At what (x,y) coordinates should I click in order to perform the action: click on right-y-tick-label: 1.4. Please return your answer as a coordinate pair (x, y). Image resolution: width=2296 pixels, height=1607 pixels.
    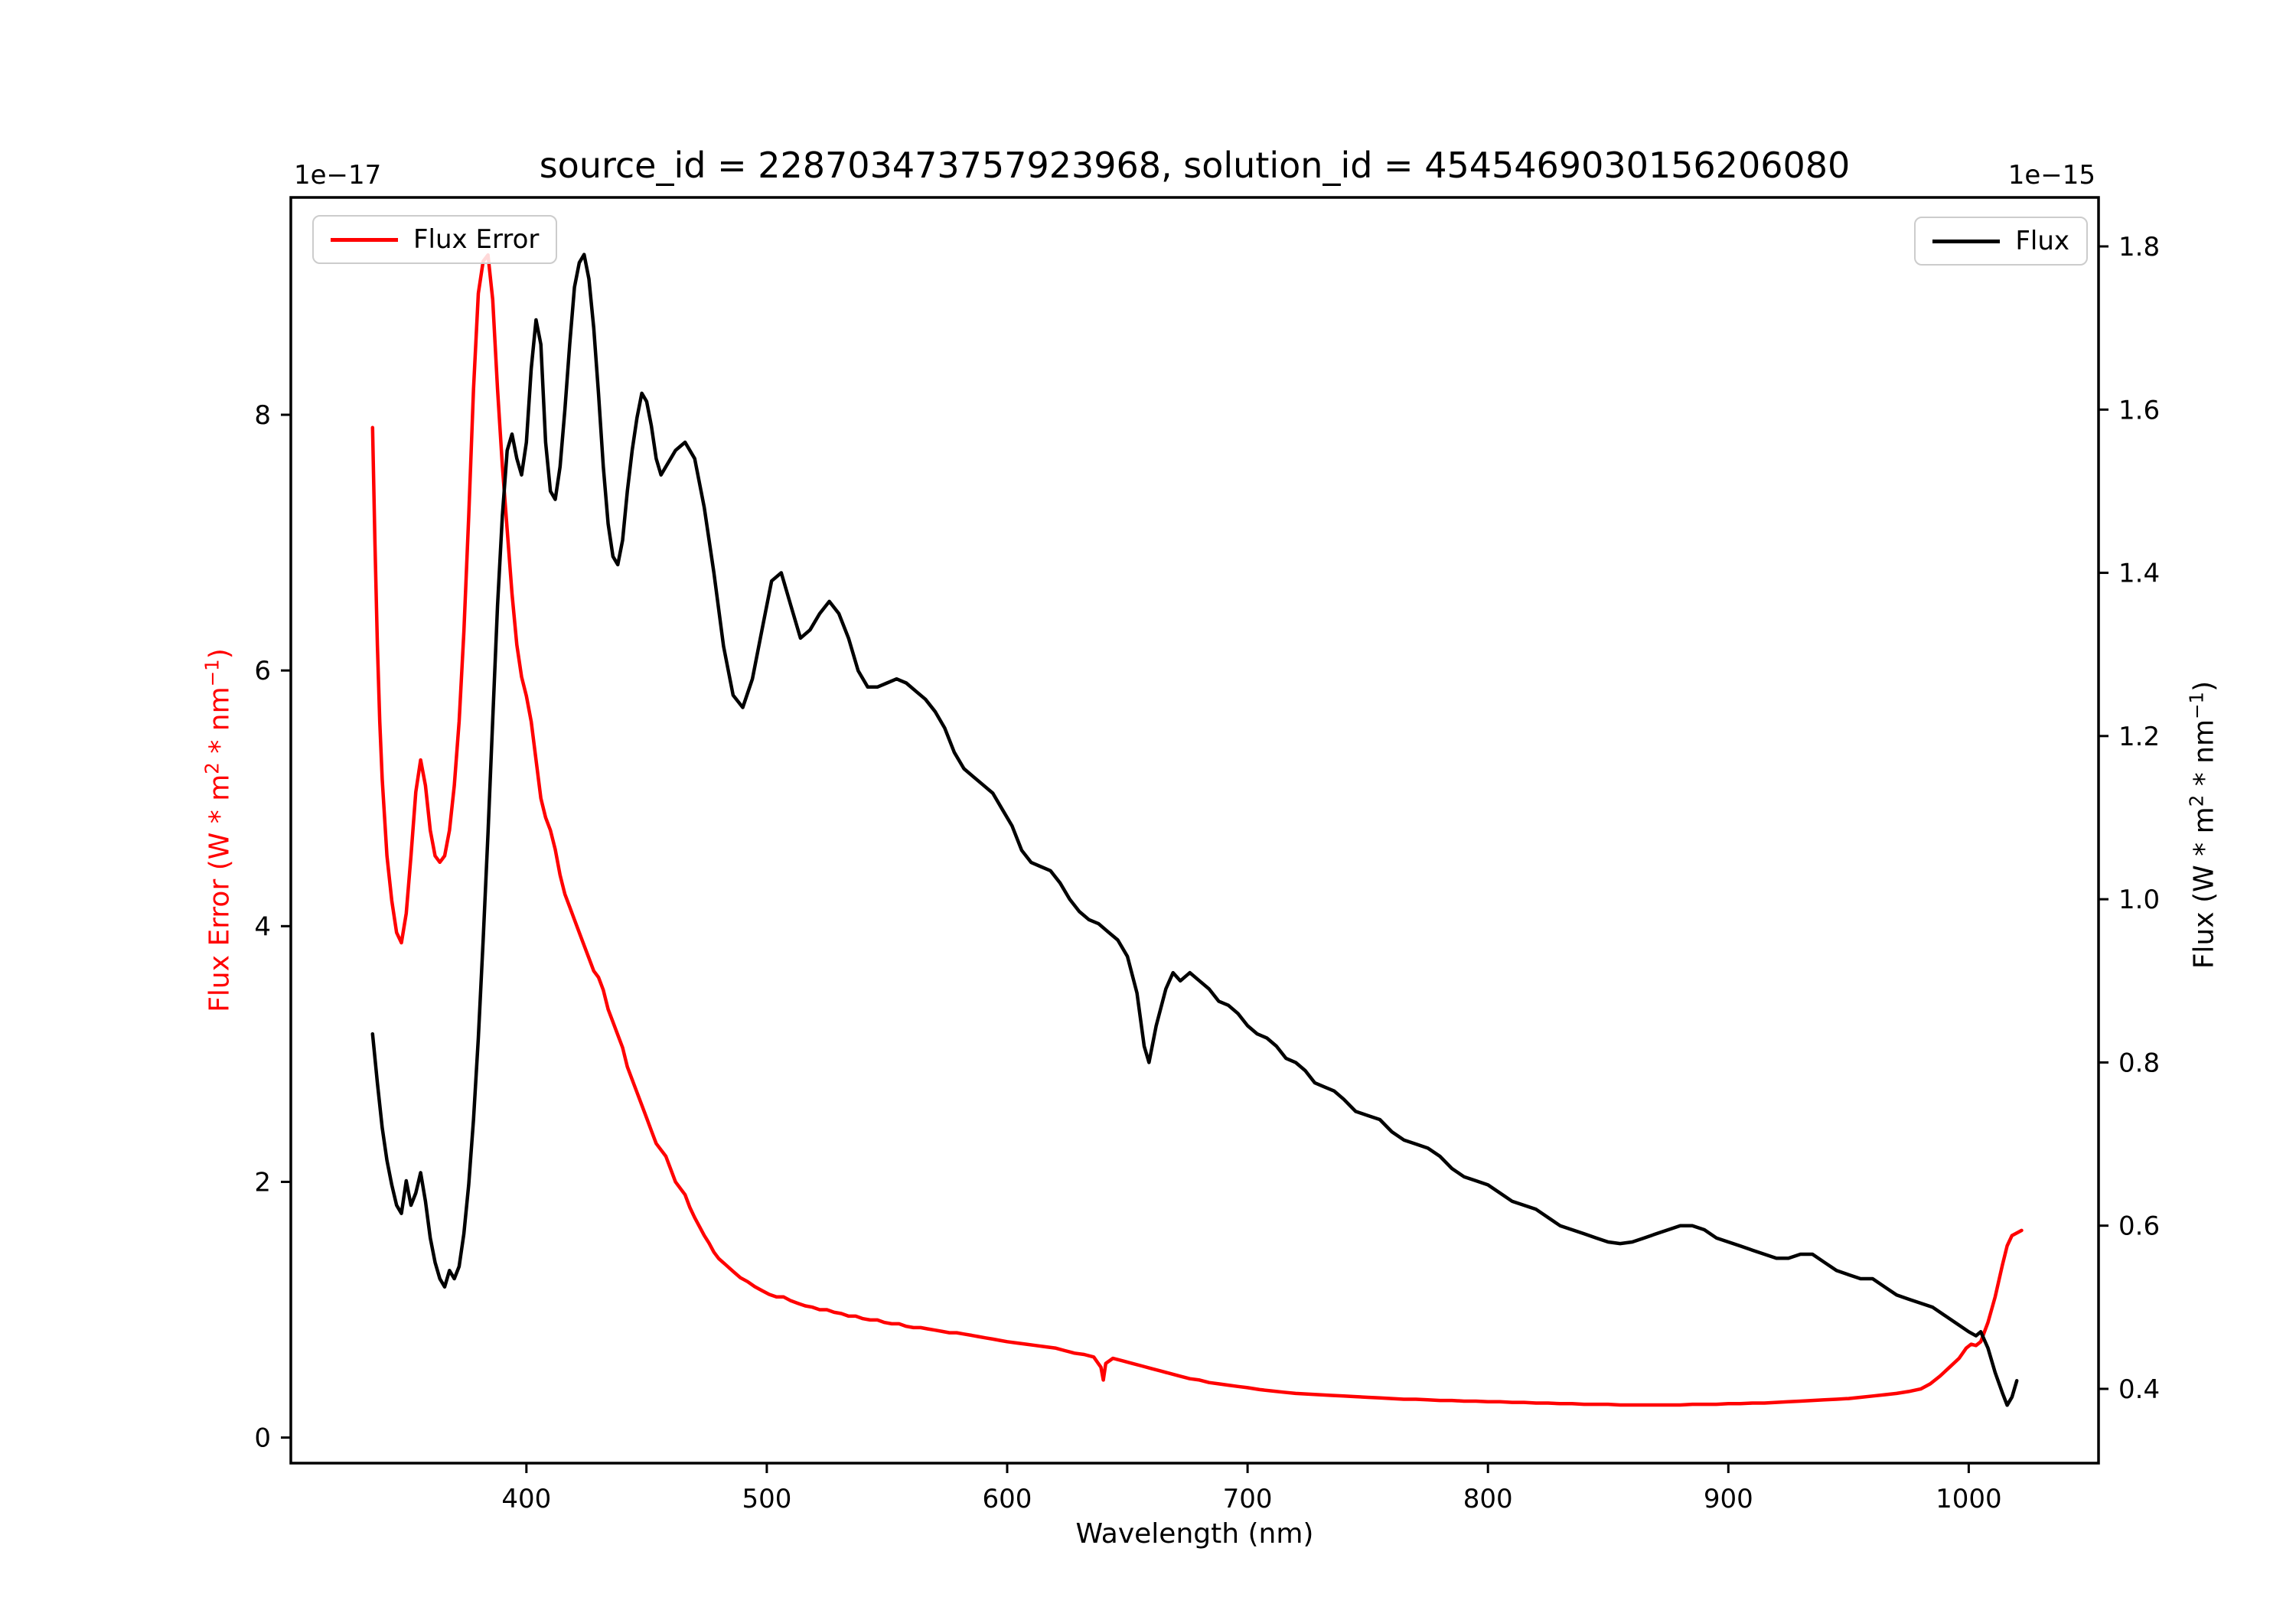
    Looking at the image, I should click on (2139, 574).